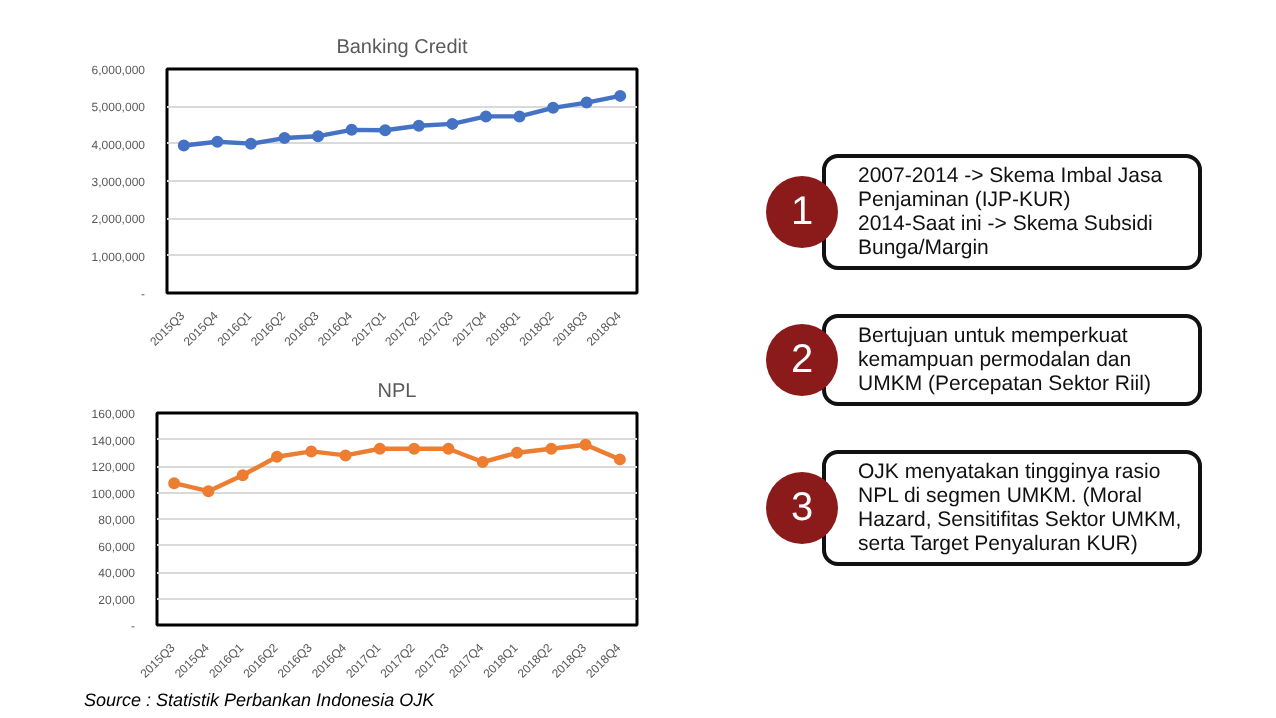  What do you see at coordinates (1010, 188) in the screenshot?
I see `text: 2007-2014 -> Skema Imbal Jasa Penjaminan (IJP-KUR)` at bounding box center [1010, 188].